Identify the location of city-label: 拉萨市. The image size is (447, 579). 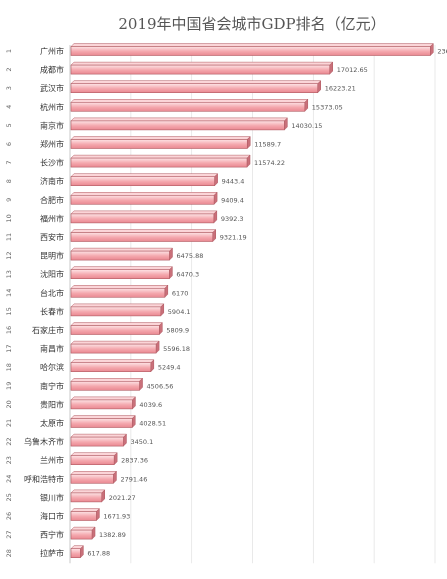
(52, 553).